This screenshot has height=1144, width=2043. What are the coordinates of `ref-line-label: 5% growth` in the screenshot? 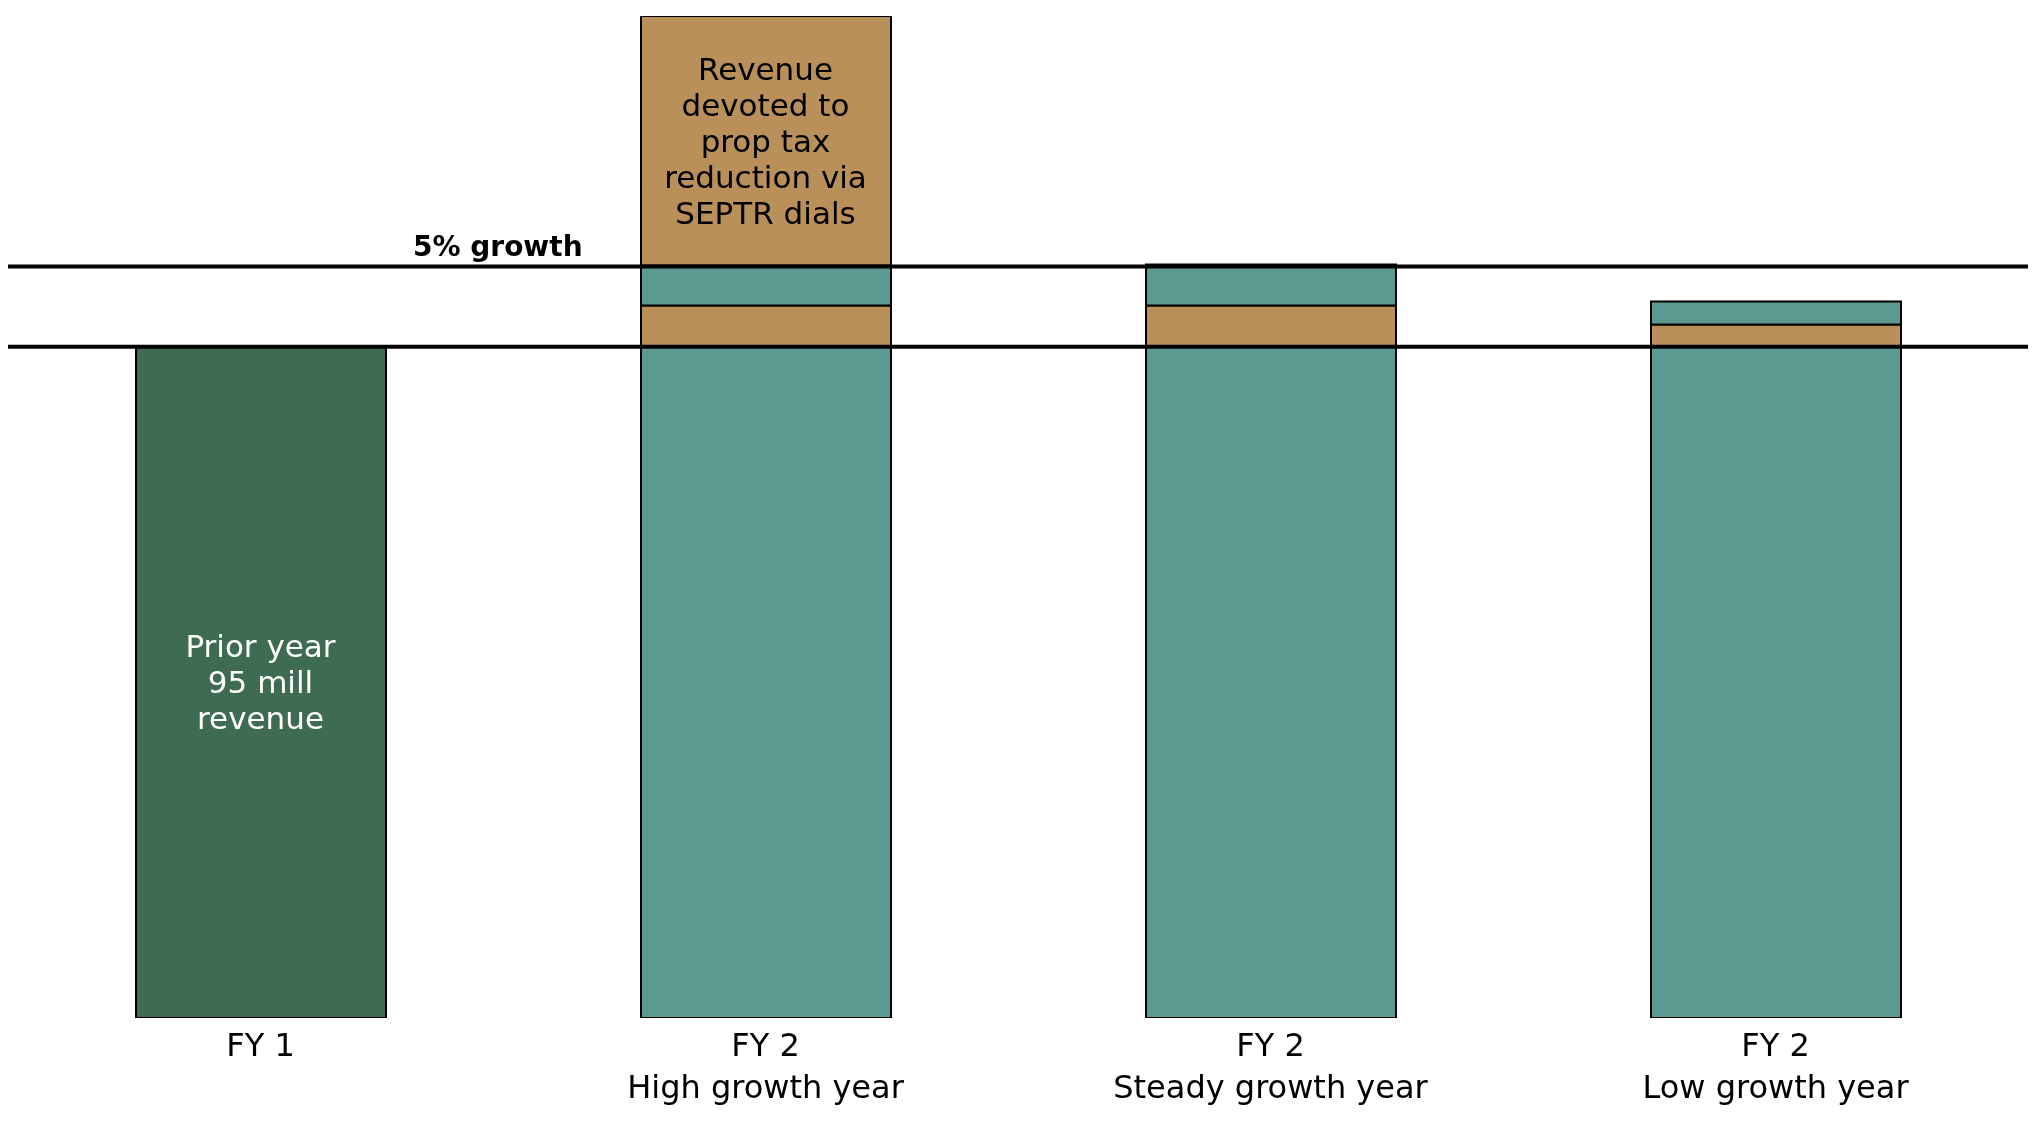 It's located at (498, 246).